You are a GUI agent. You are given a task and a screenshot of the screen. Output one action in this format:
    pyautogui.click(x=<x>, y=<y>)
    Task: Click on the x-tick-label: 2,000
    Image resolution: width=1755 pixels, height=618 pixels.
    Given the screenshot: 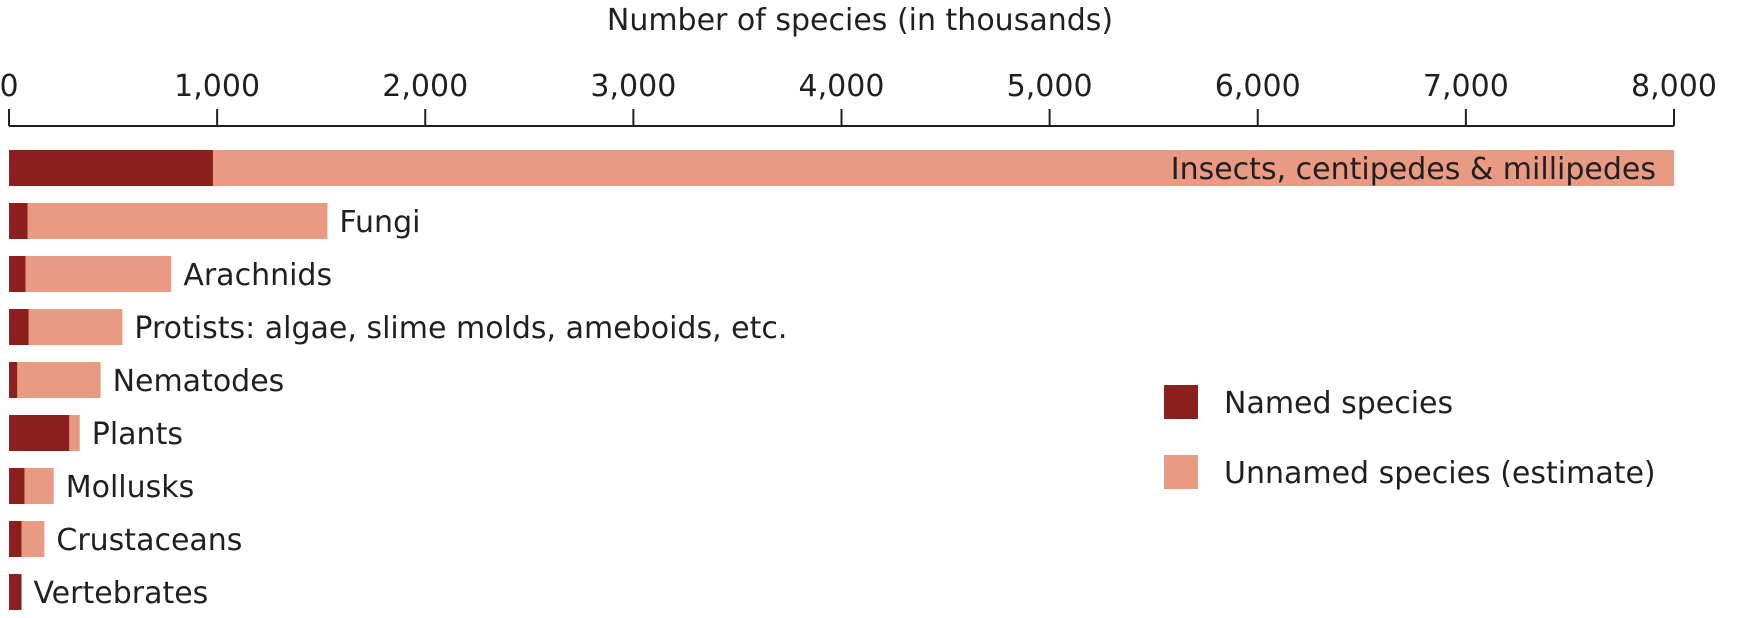 What is the action you would take?
    pyautogui.click(x=425, y=86)
    